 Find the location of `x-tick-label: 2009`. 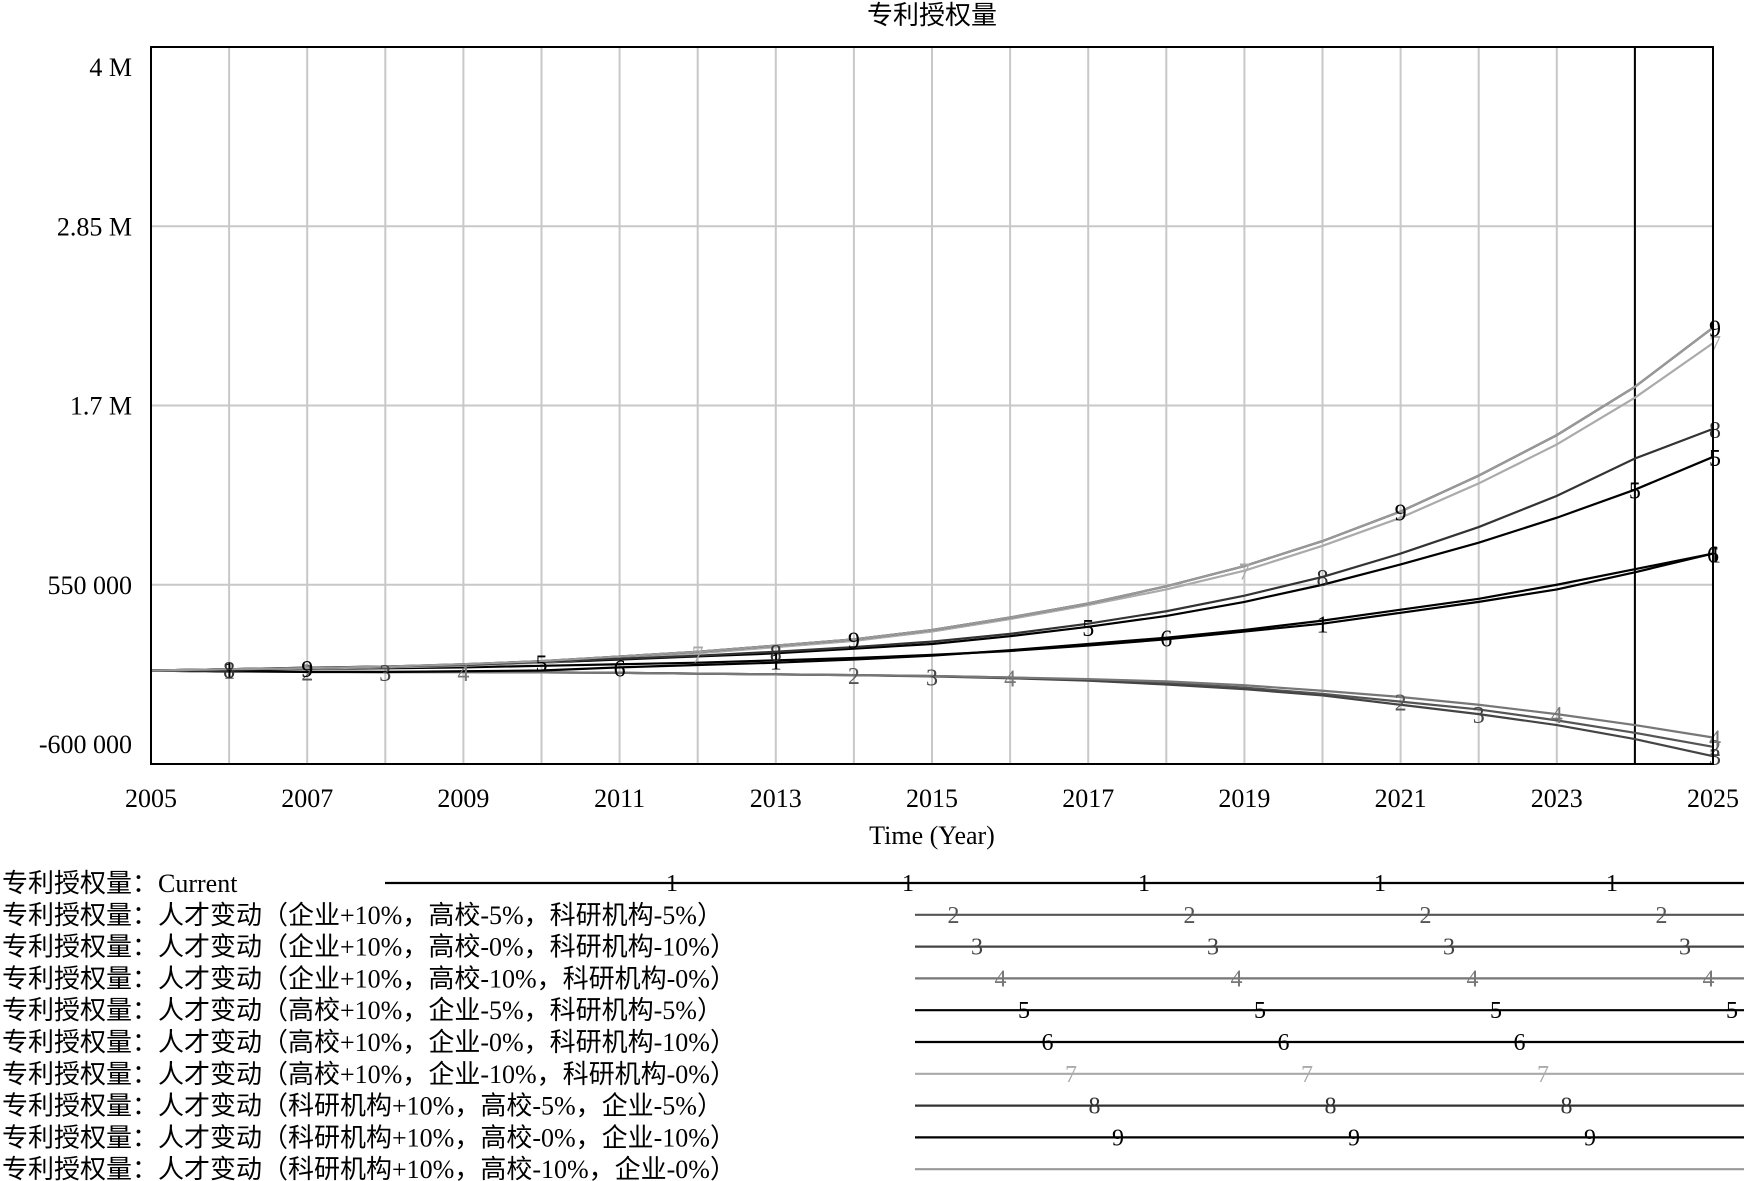

x-tick-label: 2009 is located at coordinates (463, 798).